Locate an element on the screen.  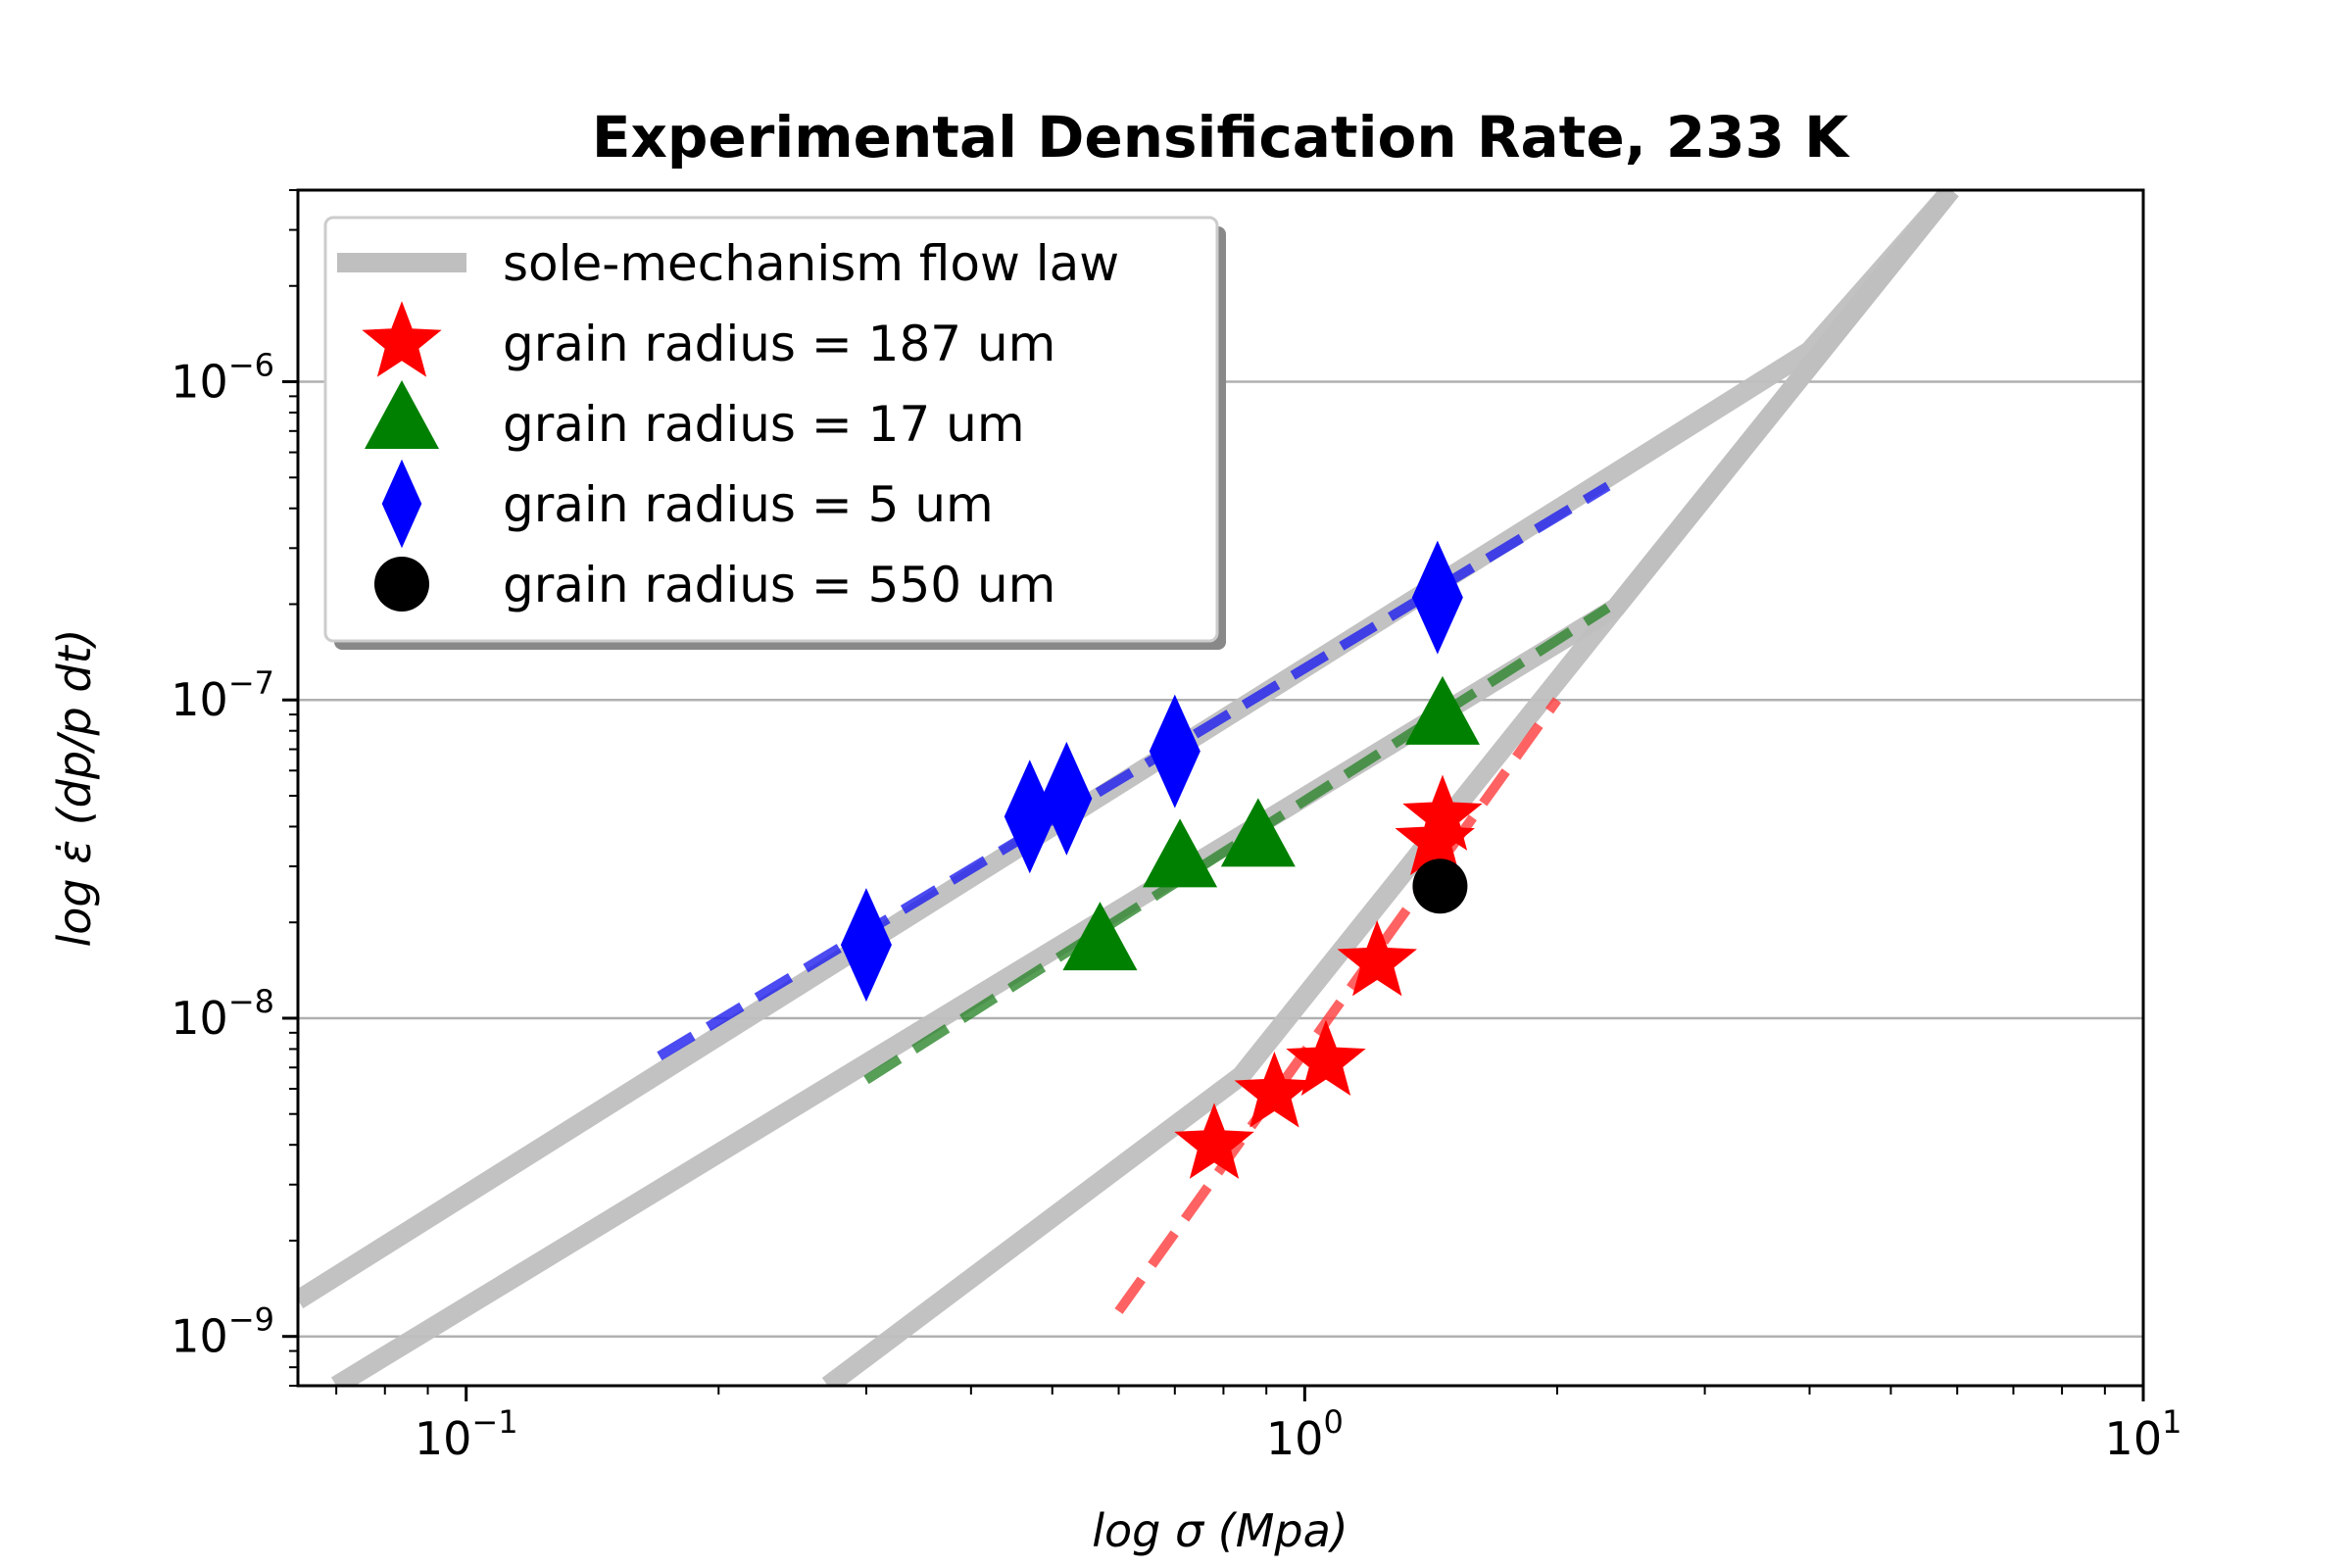
legend-entry-label: sole-mechanism flow law is located at coordinates (811, 263).